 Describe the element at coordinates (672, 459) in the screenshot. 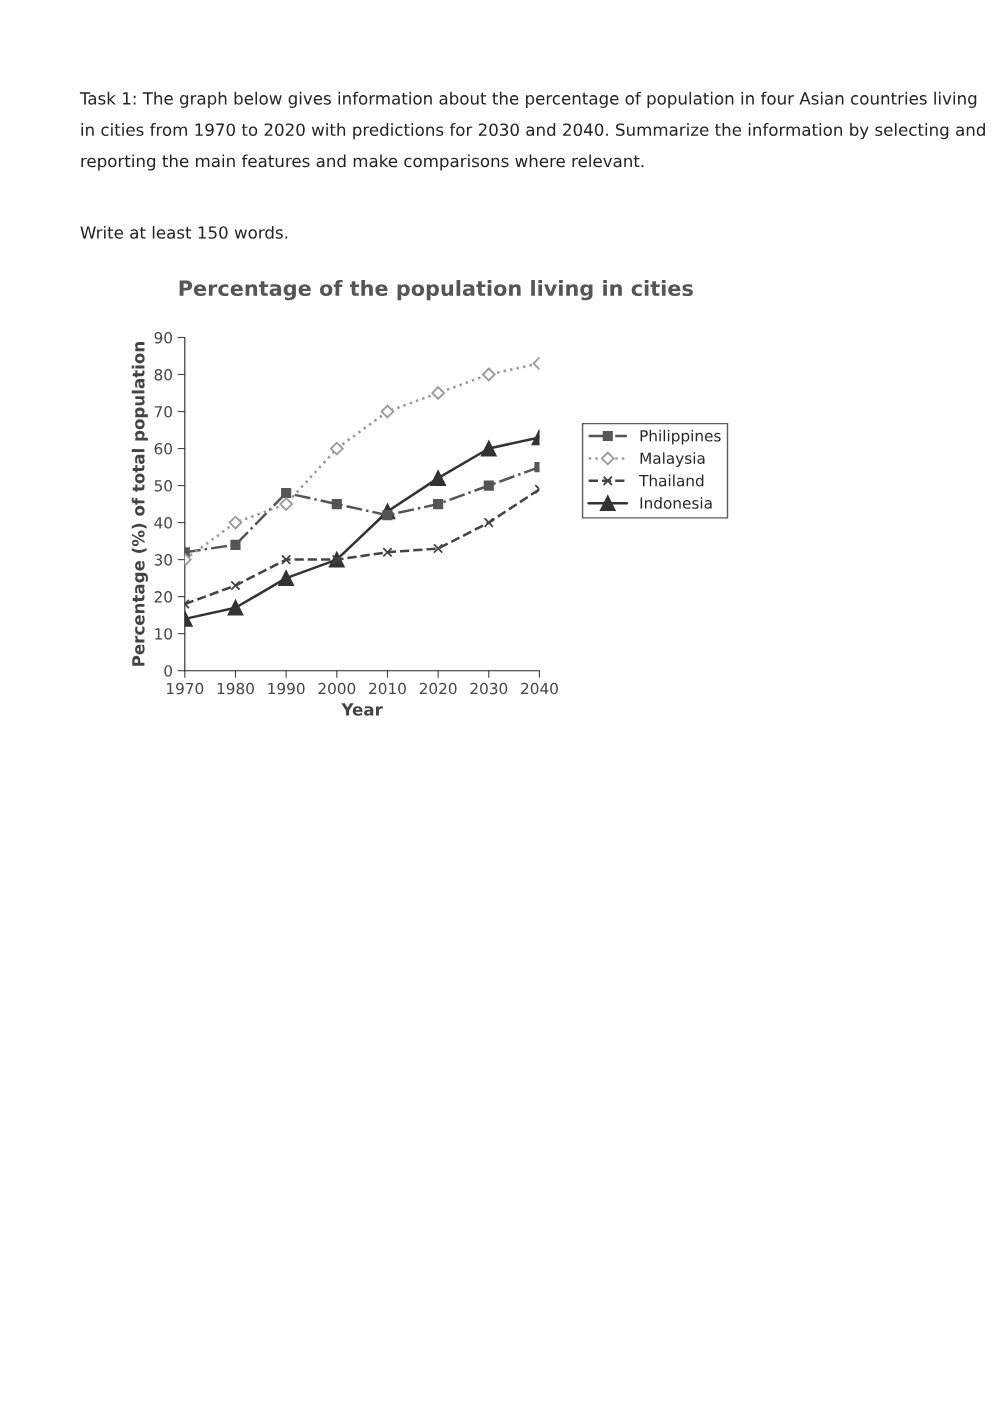

I see `legend-label: Malaysia` at that location.